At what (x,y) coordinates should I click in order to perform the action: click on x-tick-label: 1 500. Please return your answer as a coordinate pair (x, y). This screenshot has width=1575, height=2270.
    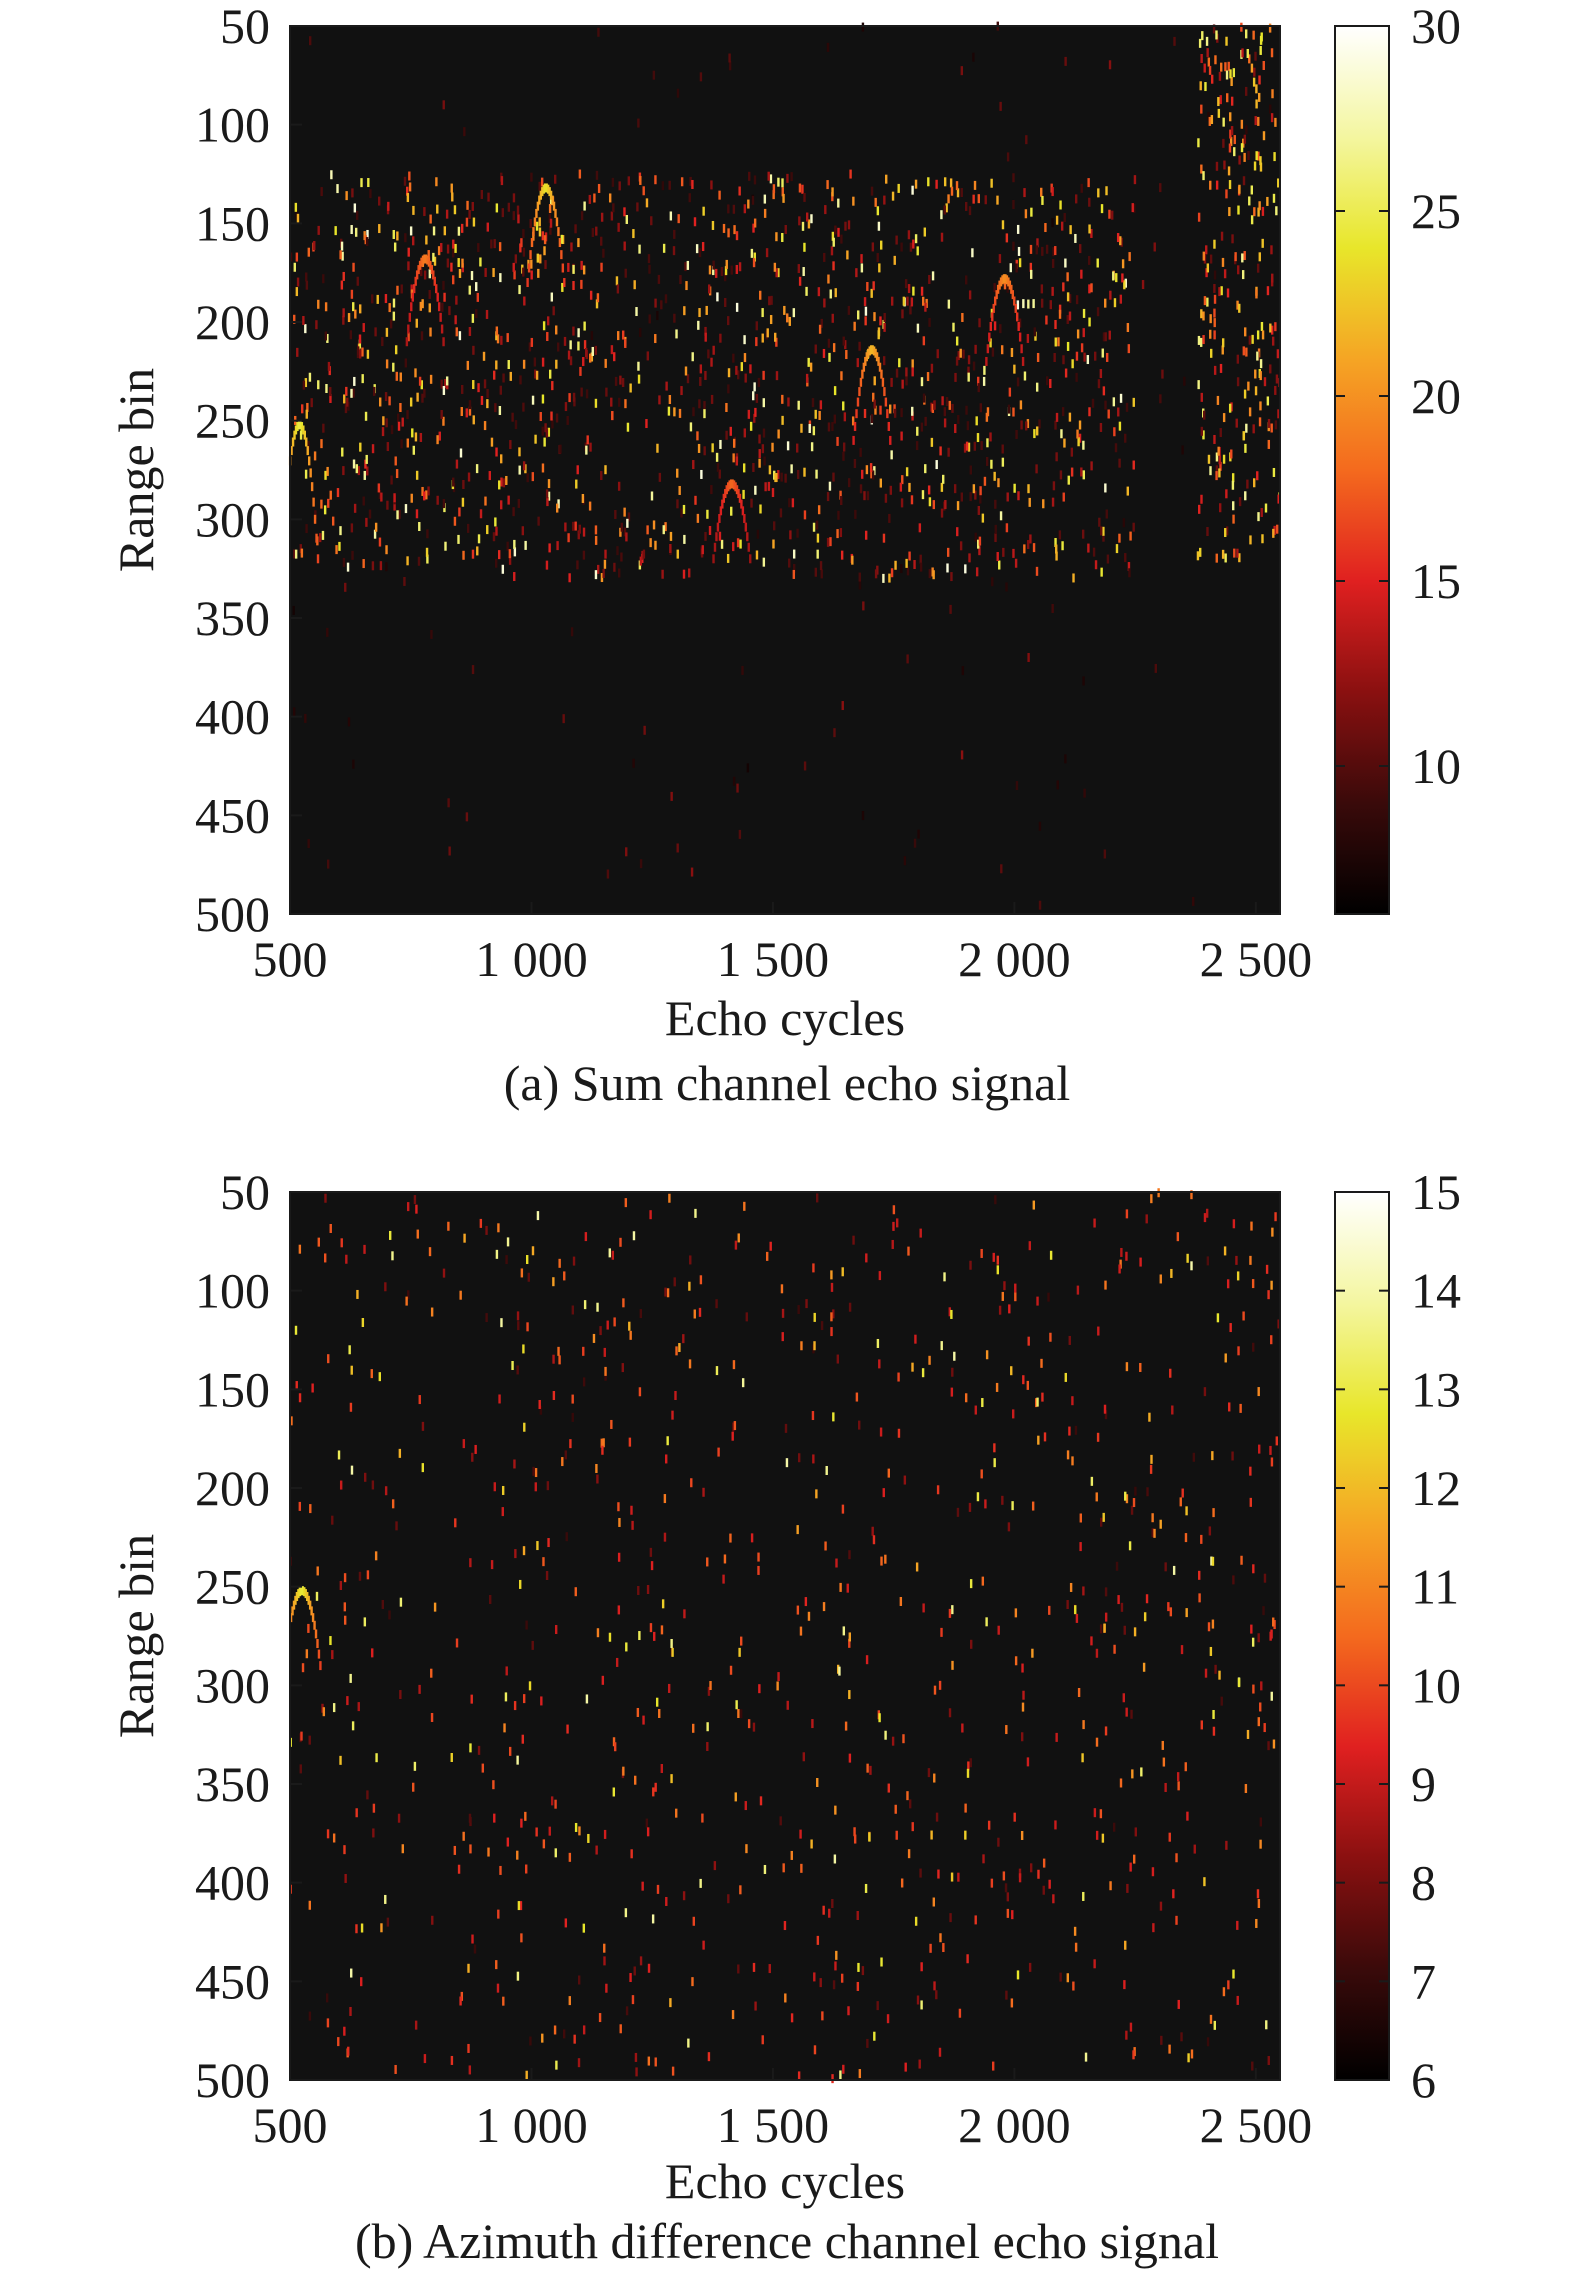
    Looking at the image, I should click on (773, 2125).